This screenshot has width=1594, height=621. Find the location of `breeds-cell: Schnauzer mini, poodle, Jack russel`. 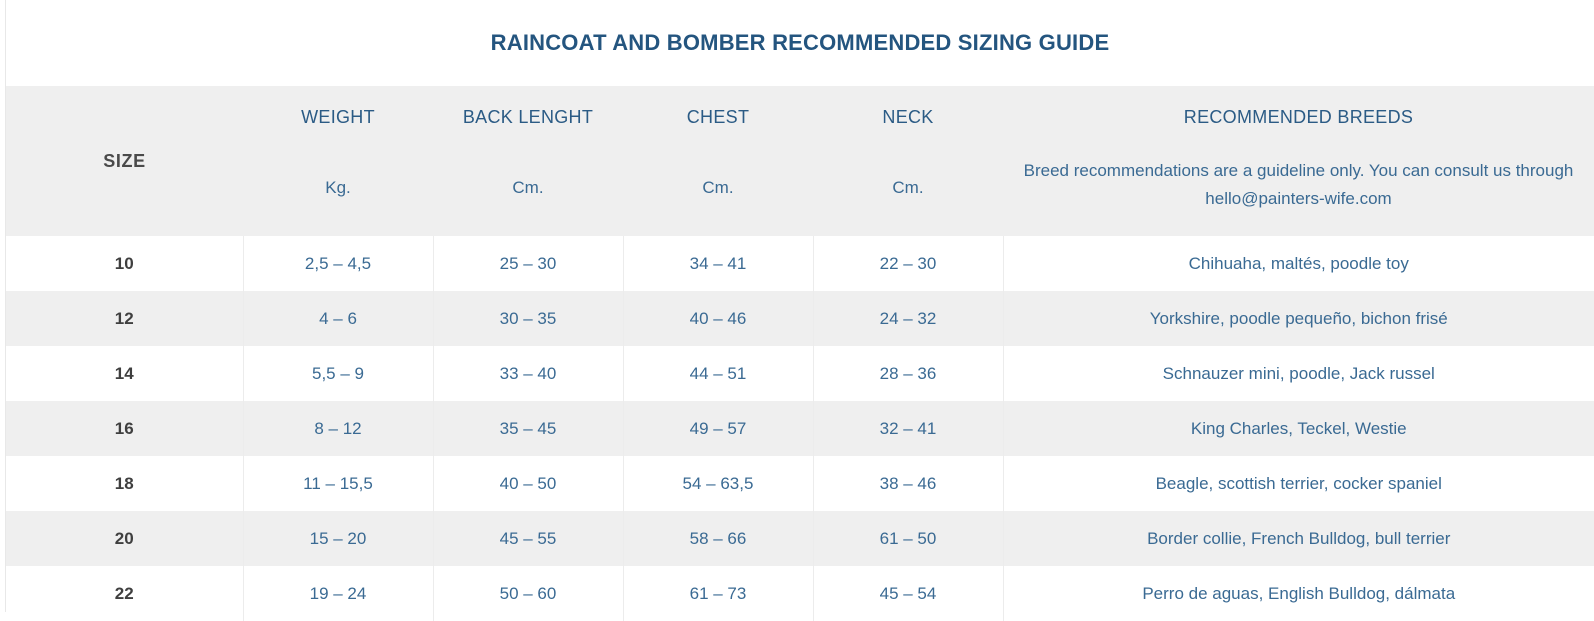

breeds-cell: Schnauzer mini, poodle, Jack russel is located at coordinates (1298, 373).